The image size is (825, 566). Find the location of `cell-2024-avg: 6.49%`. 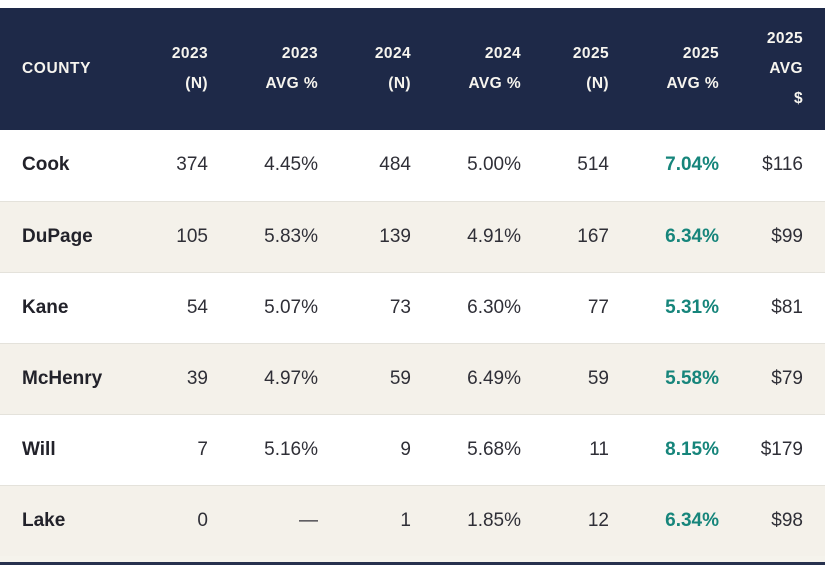

cell-2024-avg: 6.49% is located at coordinates (486, 378).